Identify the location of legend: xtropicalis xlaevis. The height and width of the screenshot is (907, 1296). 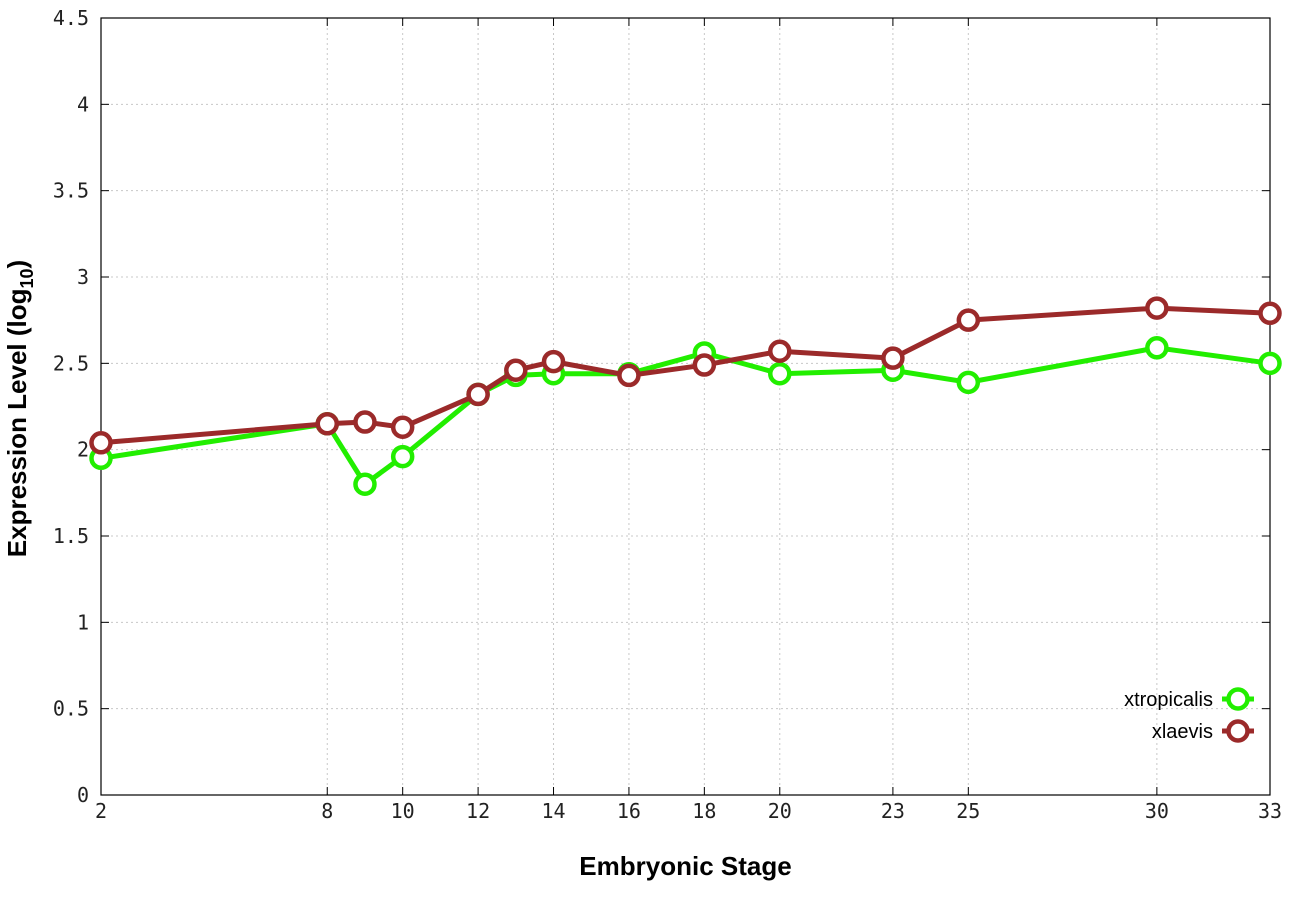
(1189, 715).